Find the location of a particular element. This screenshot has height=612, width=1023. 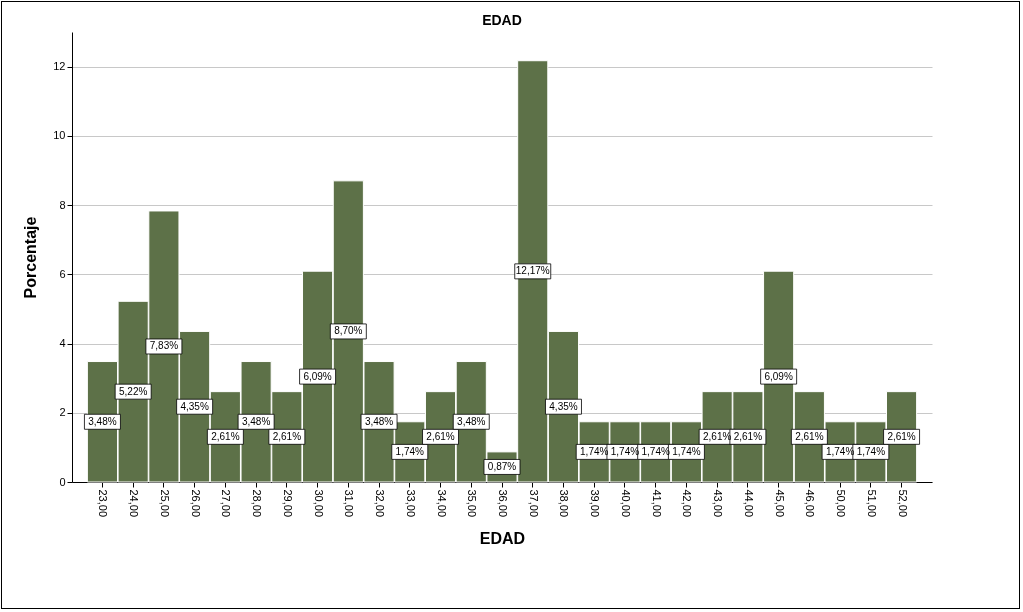

x-tick-label: 38,00 is located at coordinates (564, 503).